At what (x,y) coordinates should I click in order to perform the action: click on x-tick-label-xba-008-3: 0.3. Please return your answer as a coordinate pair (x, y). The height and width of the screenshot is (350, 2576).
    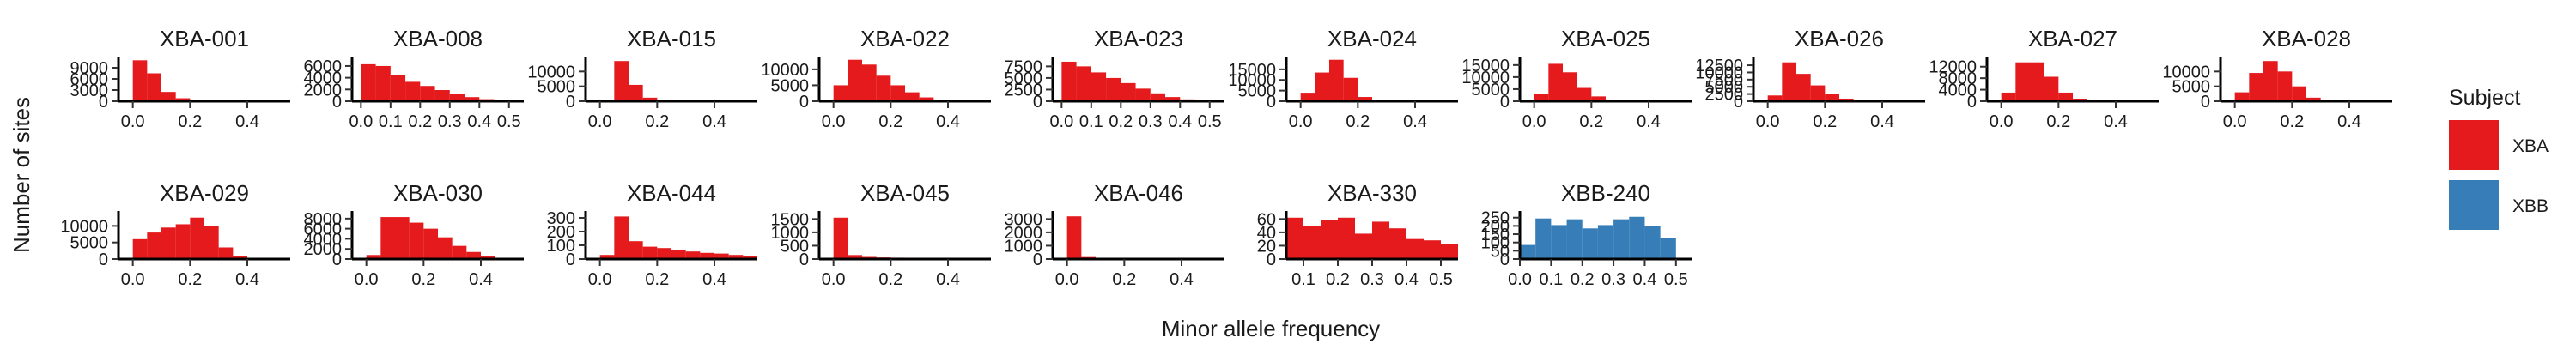
    Looking at the image, I should click on (450, 121).